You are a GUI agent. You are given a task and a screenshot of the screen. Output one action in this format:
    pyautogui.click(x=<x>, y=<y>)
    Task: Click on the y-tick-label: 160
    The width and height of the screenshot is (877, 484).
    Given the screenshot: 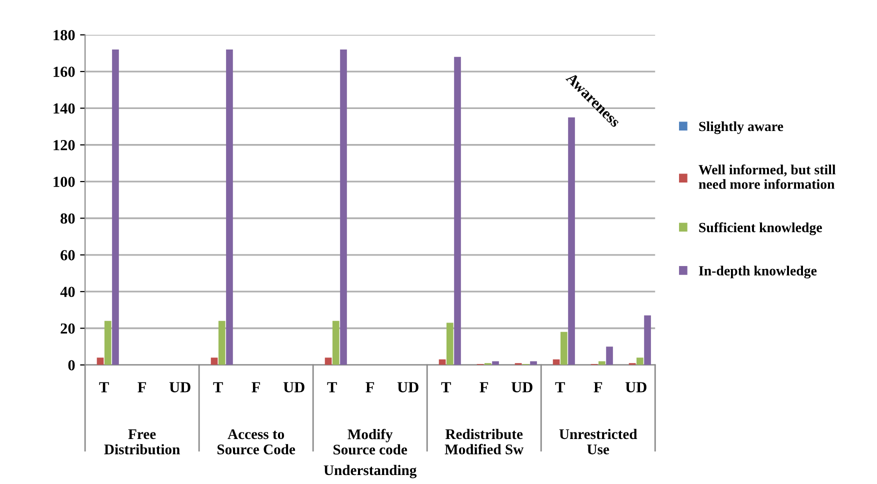 What is the action you would take?
    pyautogui.click(x=64, y=71)
    